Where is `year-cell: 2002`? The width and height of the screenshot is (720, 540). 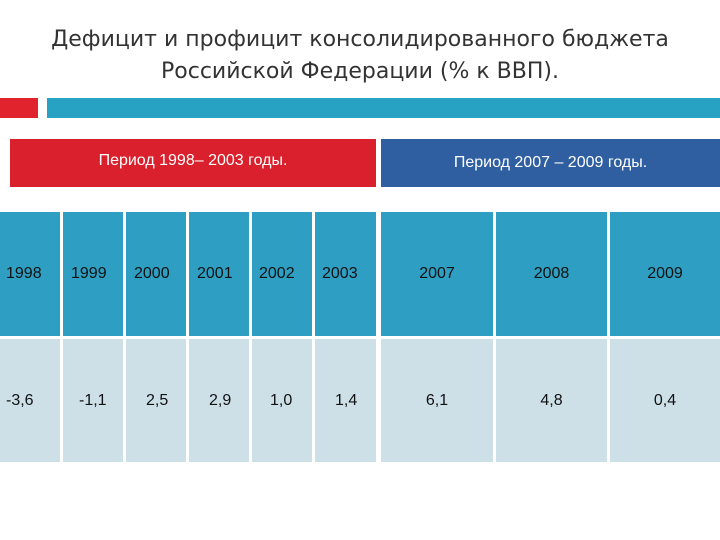
year-cell: 2002 is located at coordinates (282, 274).